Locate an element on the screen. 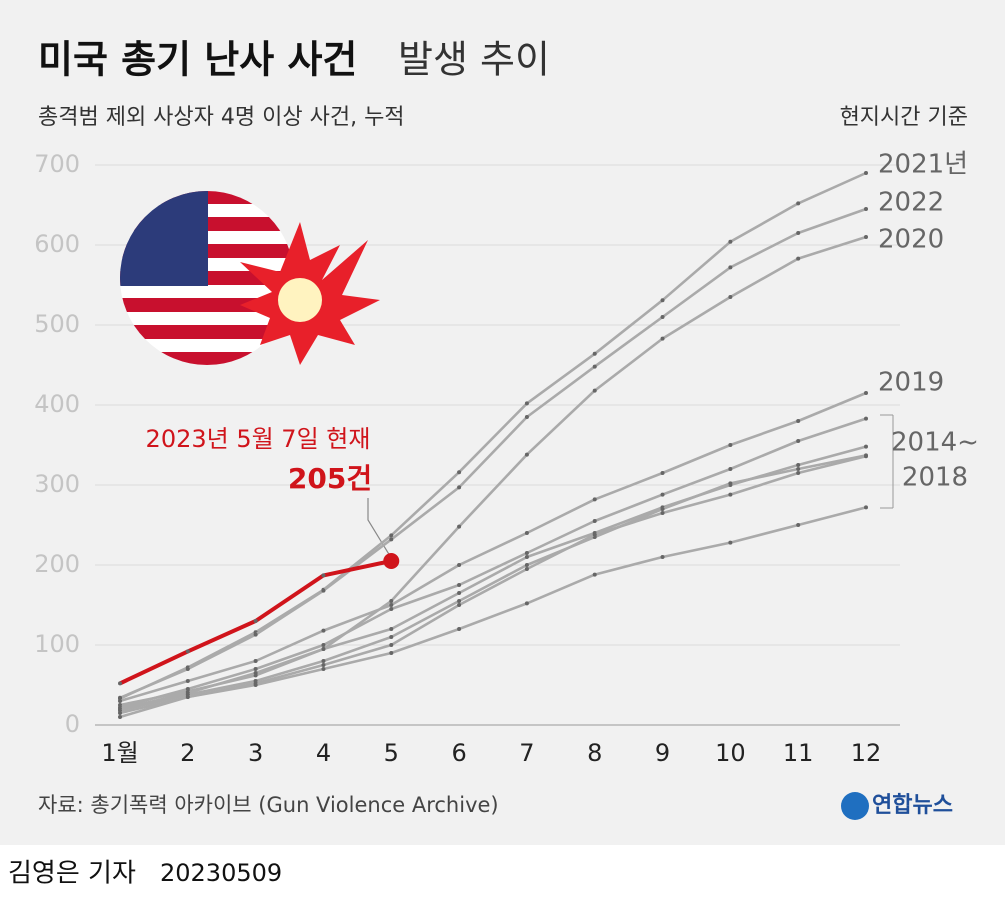 This screenshot has height=902, width=1005. y-tick-label: 700 is located at coordinates (57, 164).